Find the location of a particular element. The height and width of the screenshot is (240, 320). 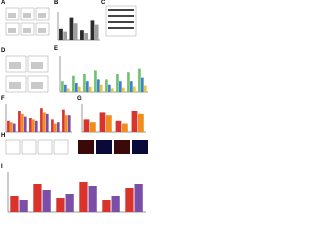

panel-label: H is located at coordinates (3, 136).